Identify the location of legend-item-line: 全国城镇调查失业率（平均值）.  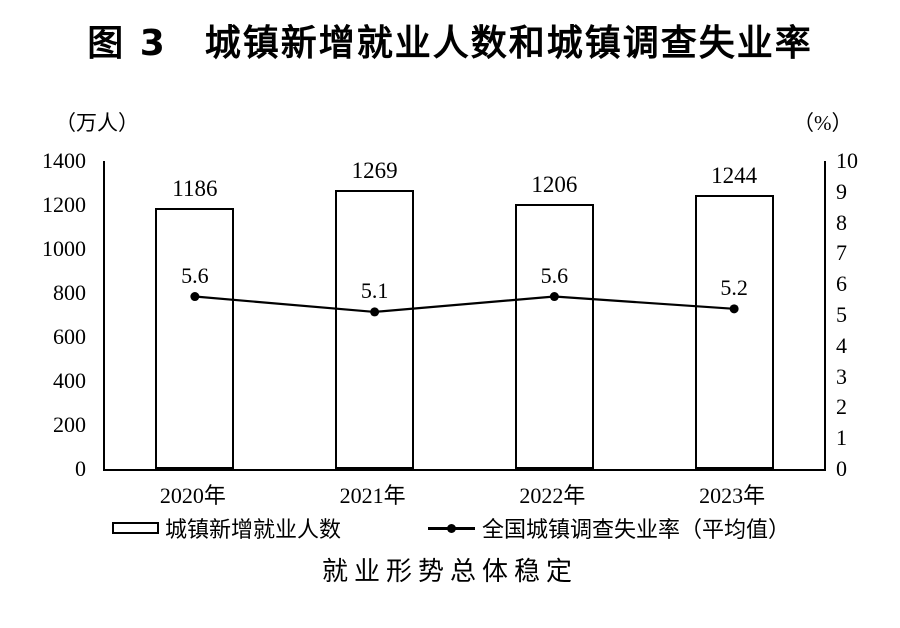
(609, 528).